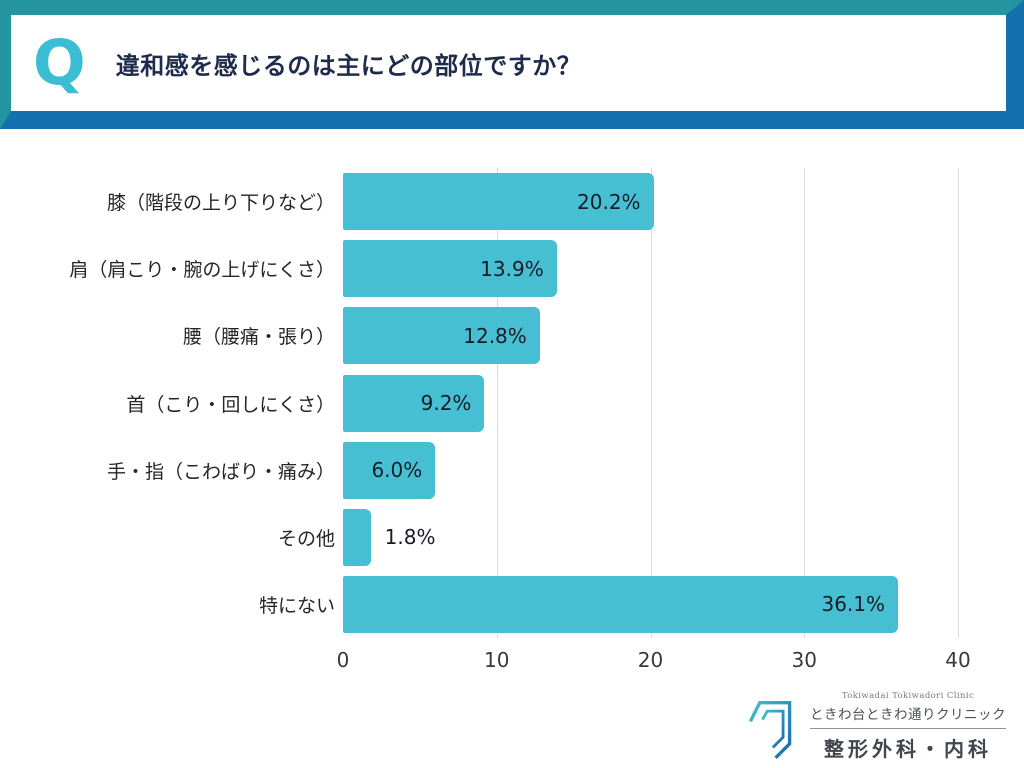 This screenshot has height=768, width=1024. I want to click on value-label: 6.0%, so click(397, 470).